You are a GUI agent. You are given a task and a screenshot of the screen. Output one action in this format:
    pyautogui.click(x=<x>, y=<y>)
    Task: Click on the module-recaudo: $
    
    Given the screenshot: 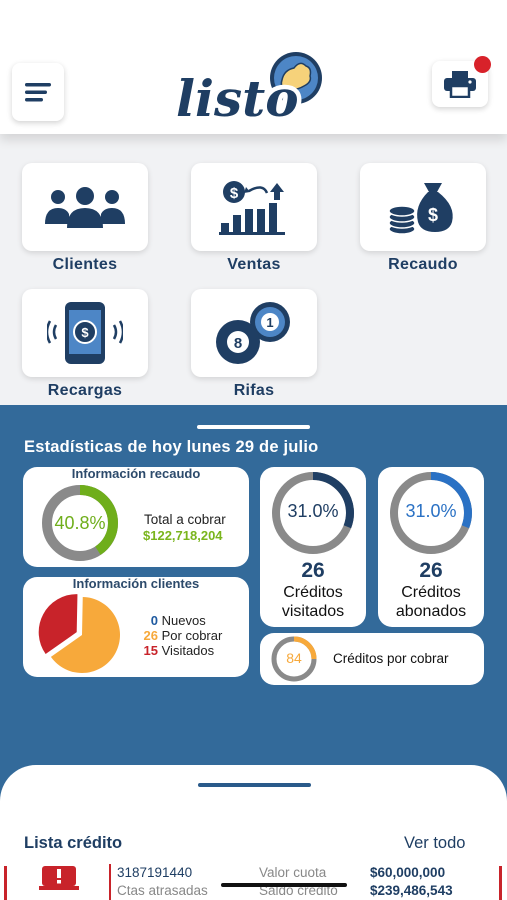 What is the action you would take?
    pyautogui.click(x=423, y=207)
    